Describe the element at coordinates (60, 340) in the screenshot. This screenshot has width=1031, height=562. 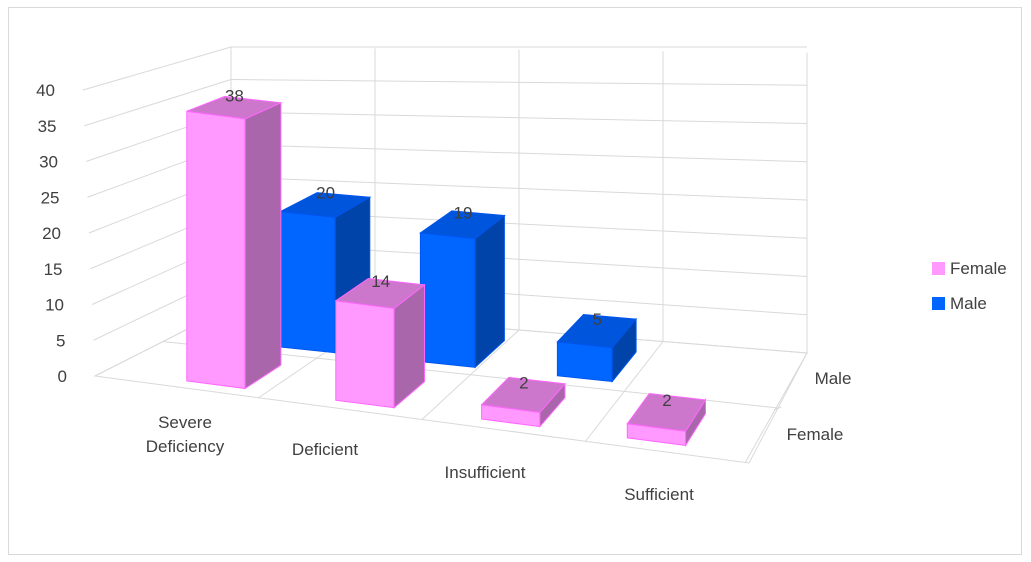
I see `y-tick-label: 5` at that location.